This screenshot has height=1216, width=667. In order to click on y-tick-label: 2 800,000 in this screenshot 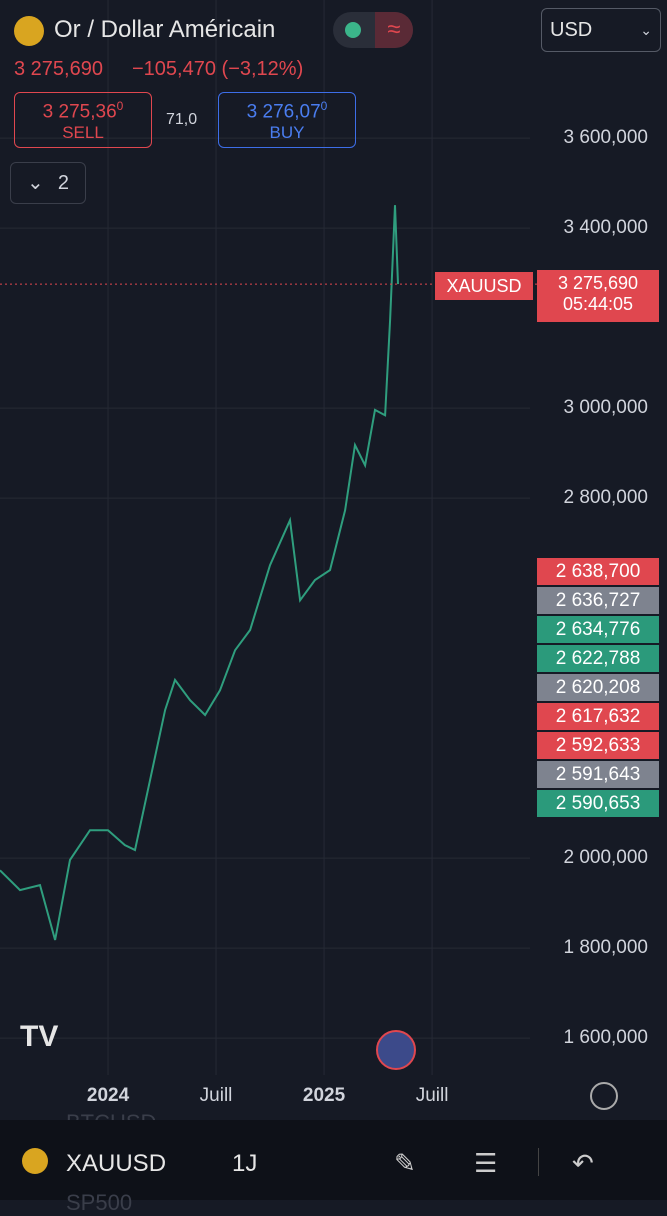, I will do `click(605, 497)`.